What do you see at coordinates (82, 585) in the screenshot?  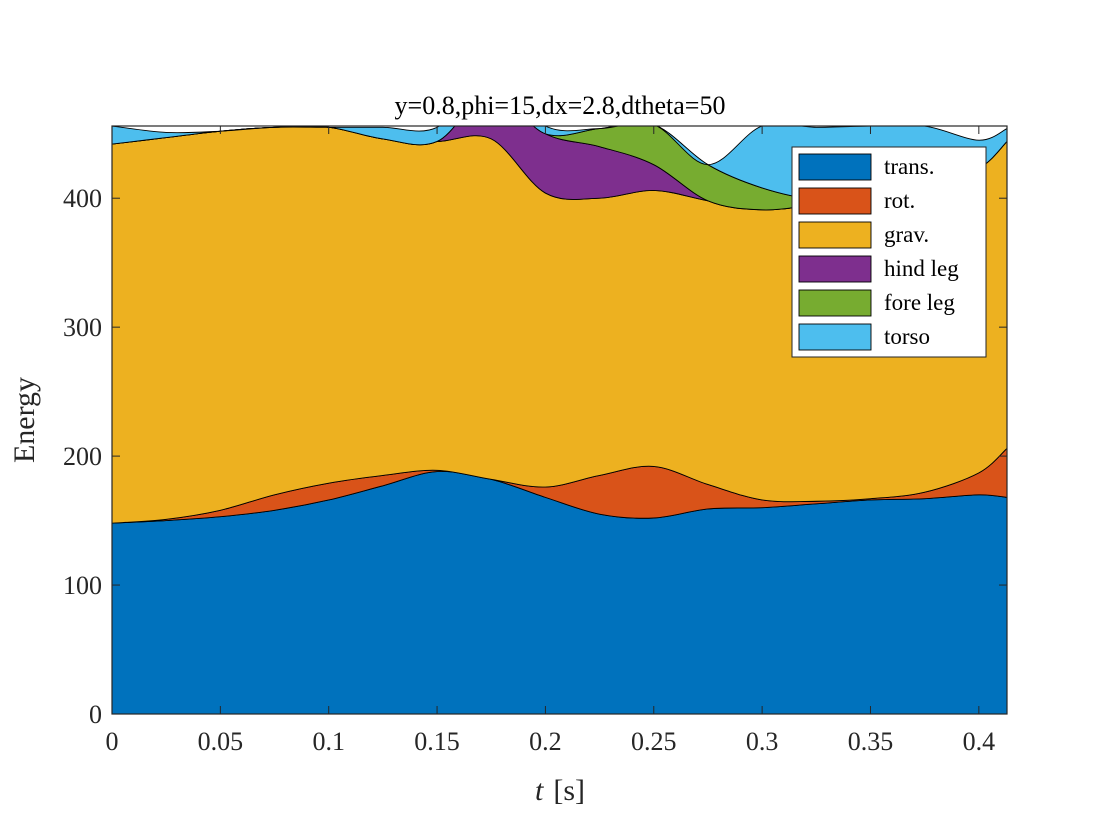 I see `y-tick-label: 100` at bounding box center [82, 585].